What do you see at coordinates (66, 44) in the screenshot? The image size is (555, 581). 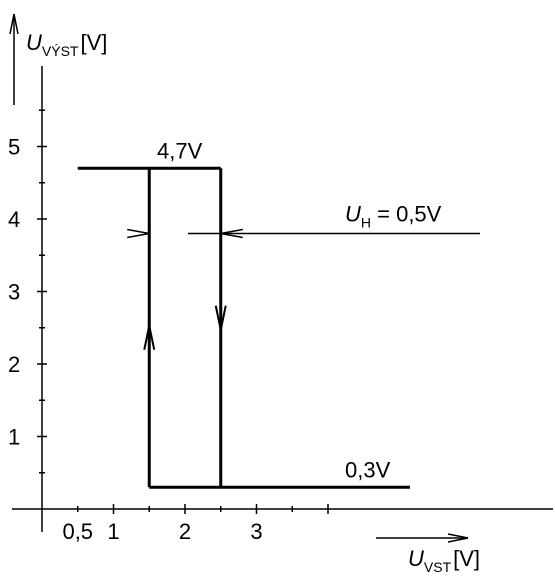 I see `y-axis-title: UVÝST[V]` at bounding box center [66, 44].